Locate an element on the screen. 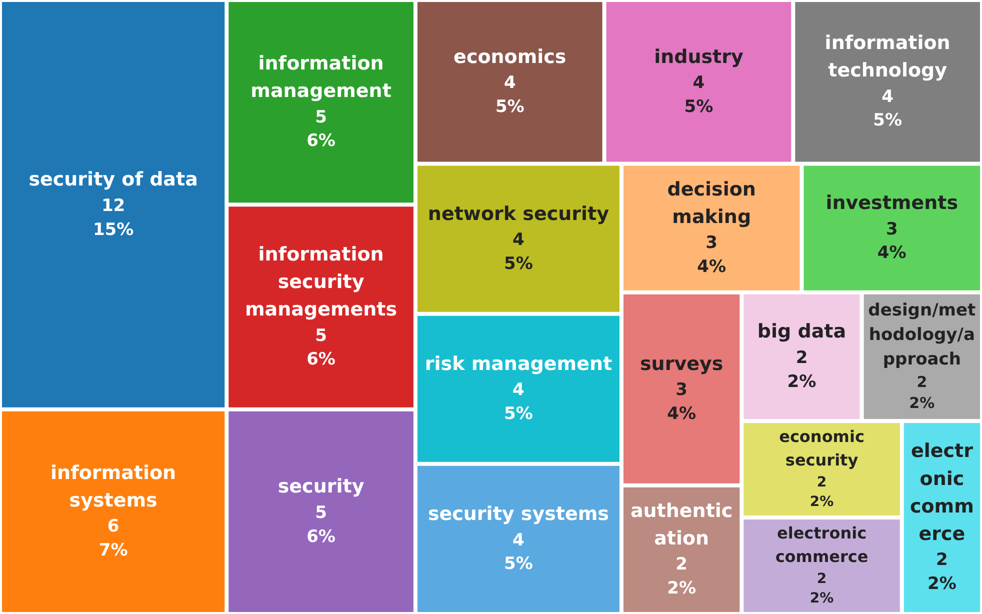 The height and width of the screenshot is (614, 982). category-label: investments is located at coordinates (892, 203).